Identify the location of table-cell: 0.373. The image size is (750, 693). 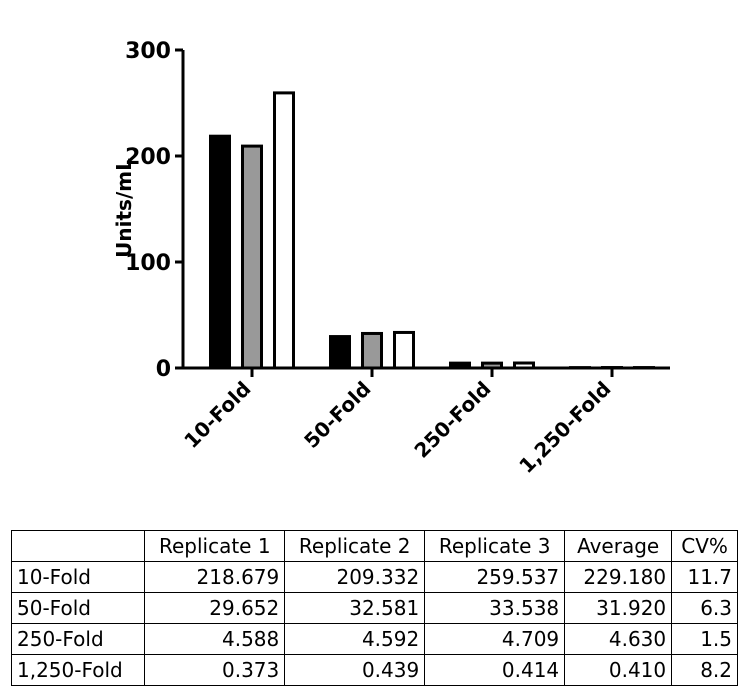
(215, 670).